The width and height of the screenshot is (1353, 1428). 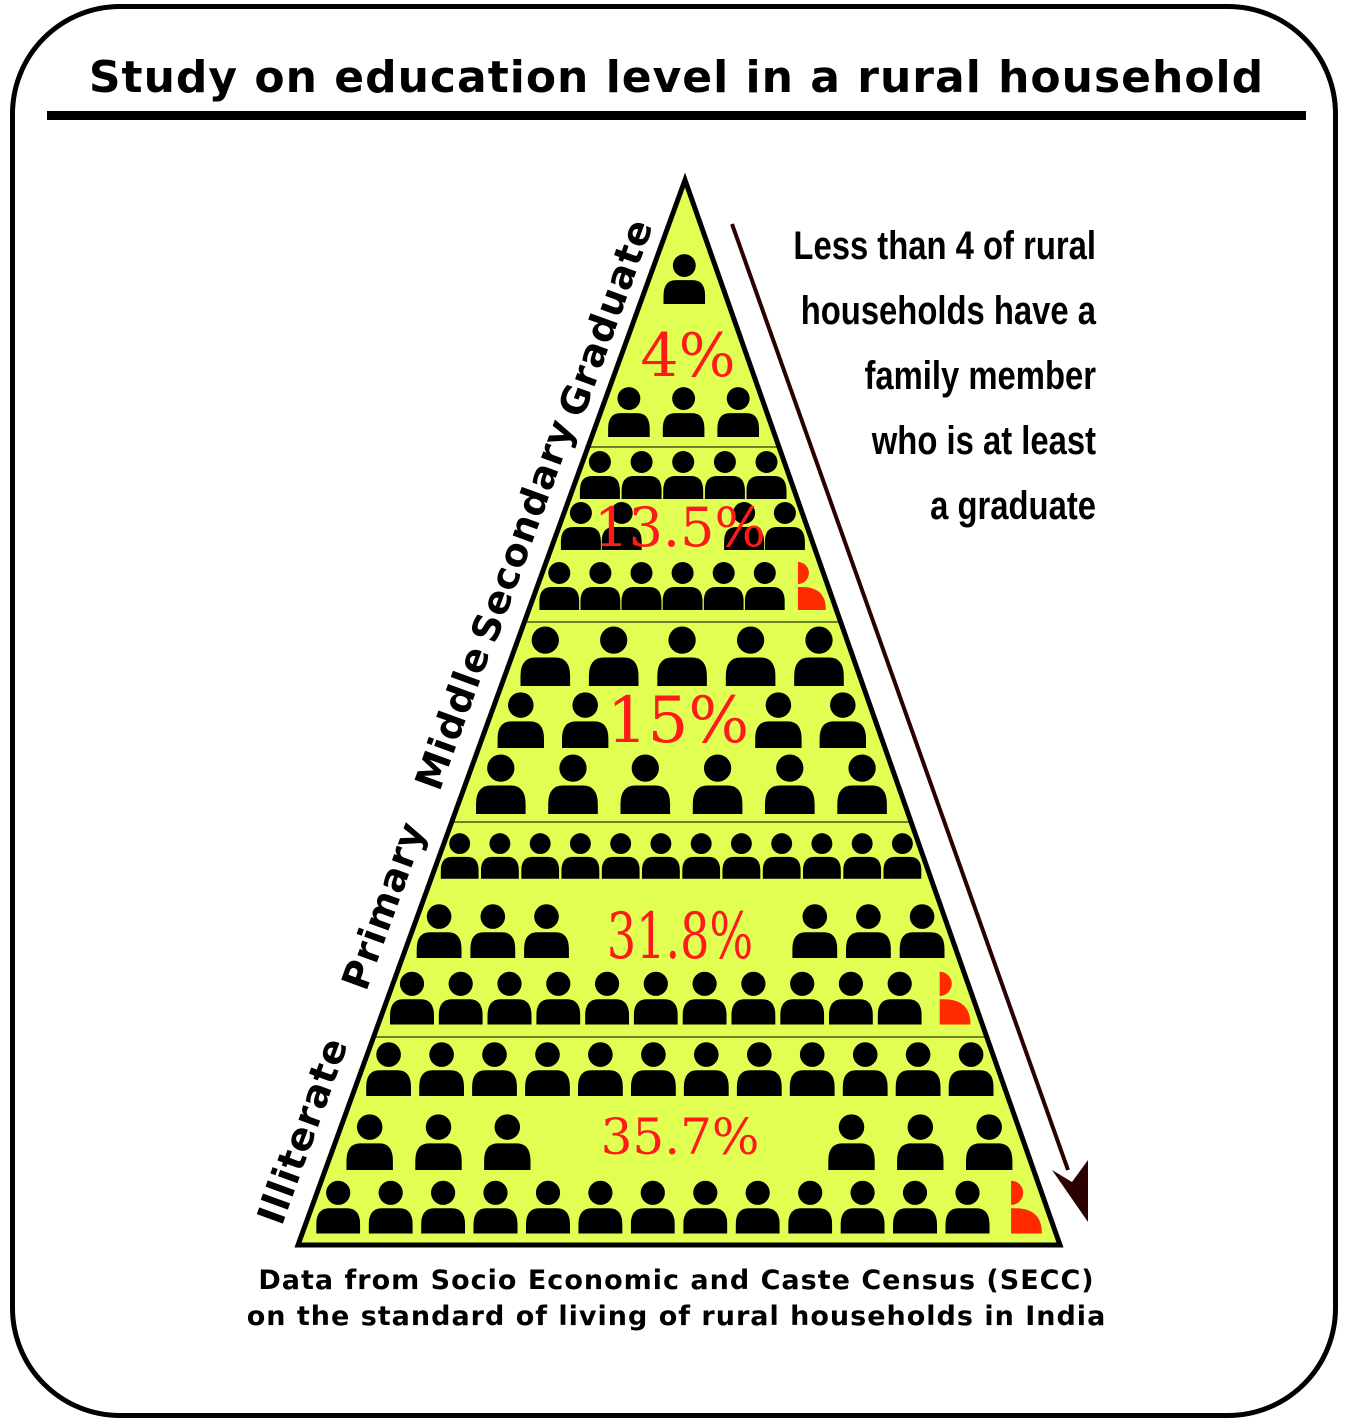 What do you see at coordinates (680, 936) in the screenshot?
I see `percent-label: 31.8%` at bounding box center [680, 936].